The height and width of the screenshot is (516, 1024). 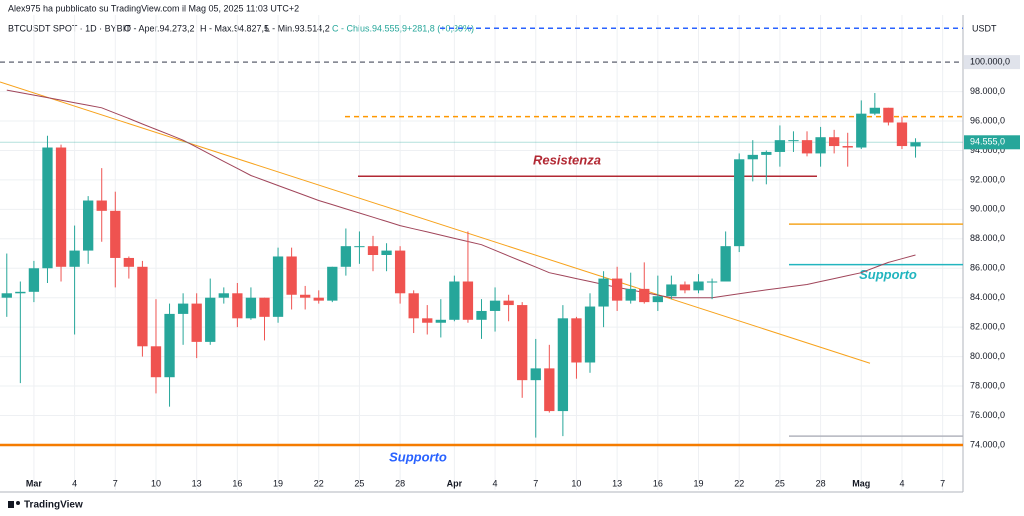 What do you see at coordinates (18, 503) in the screenshot?
I see `logo-mark` at bounding box center [18, 503].